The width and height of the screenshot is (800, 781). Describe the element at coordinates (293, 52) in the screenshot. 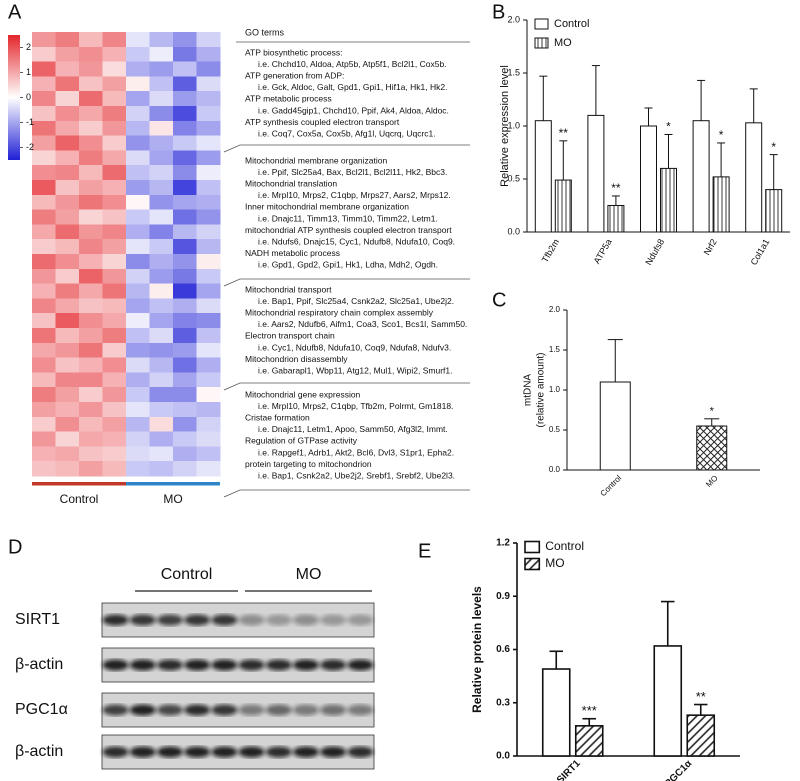

I see `go-term: ATP biosynthetic process:` at that location.